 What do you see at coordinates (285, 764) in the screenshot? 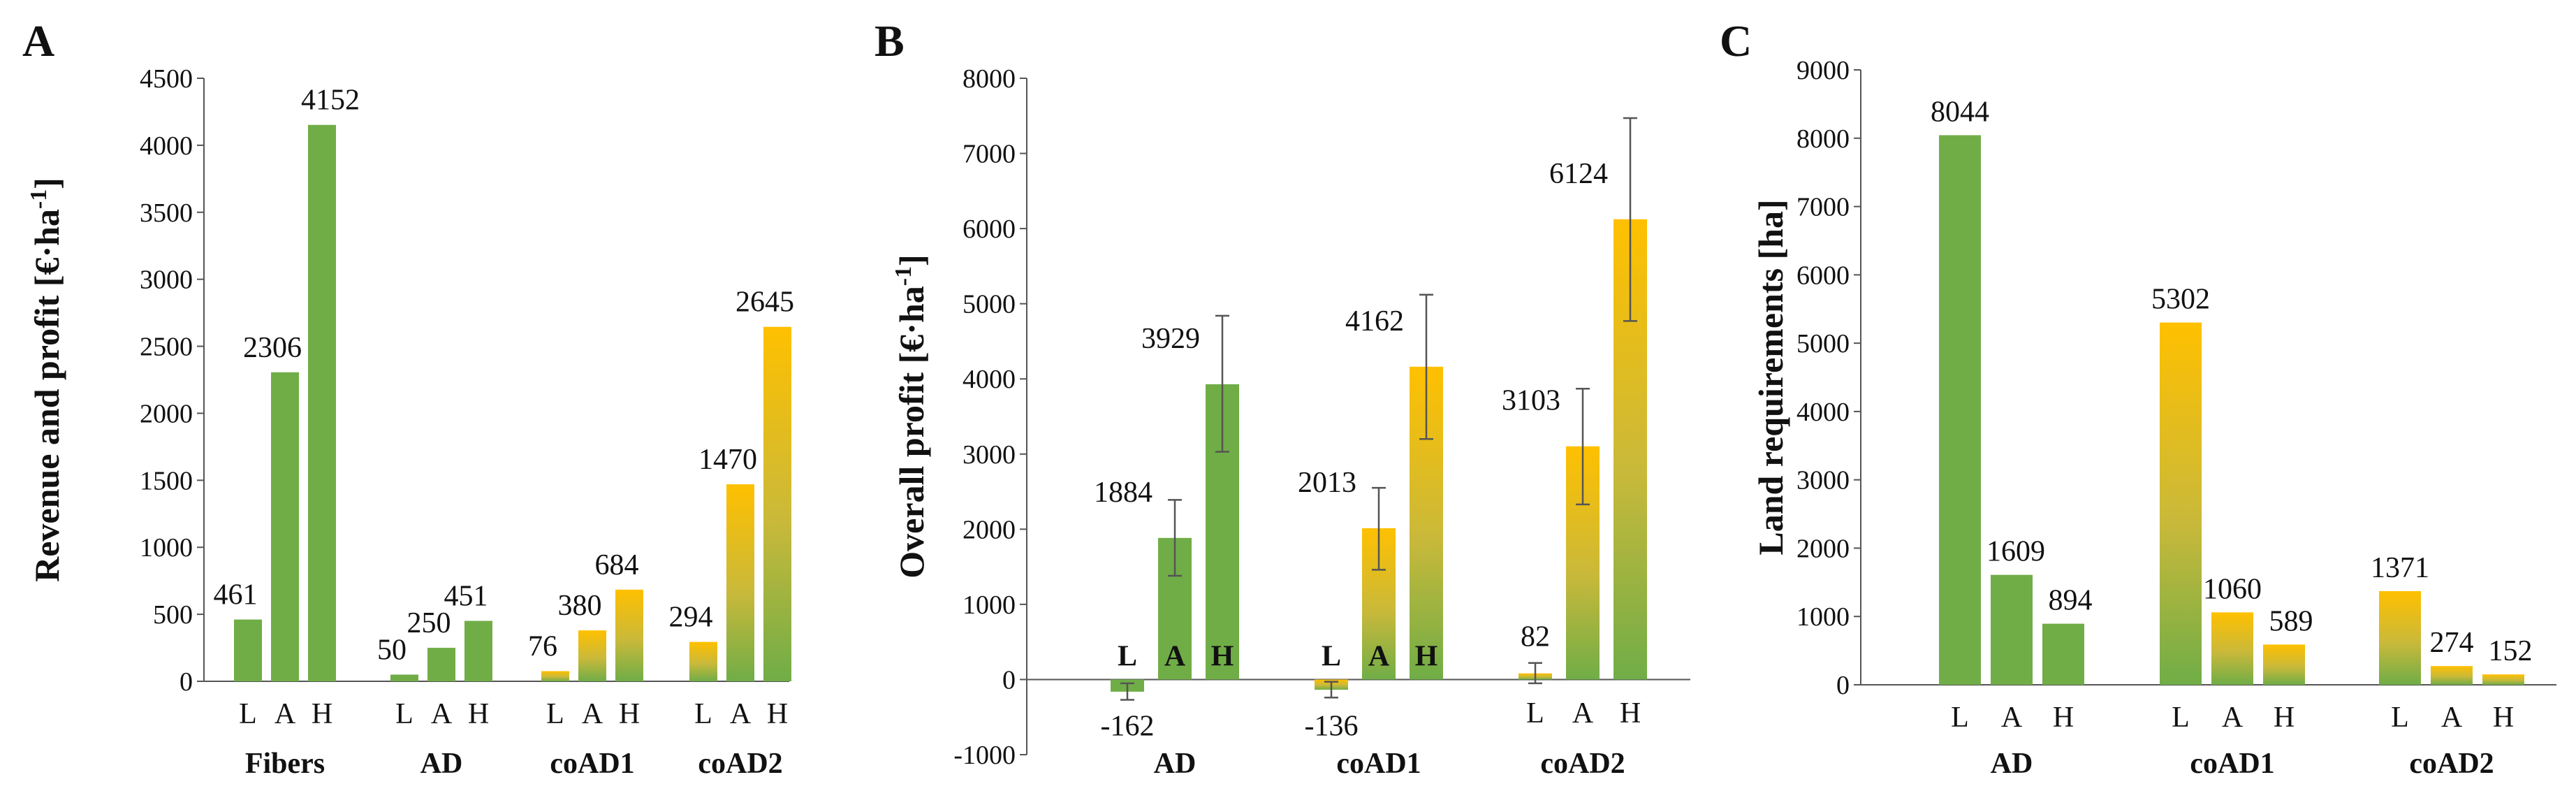
I see `x-group-label: Fibers` at bounding box center [285, 764].